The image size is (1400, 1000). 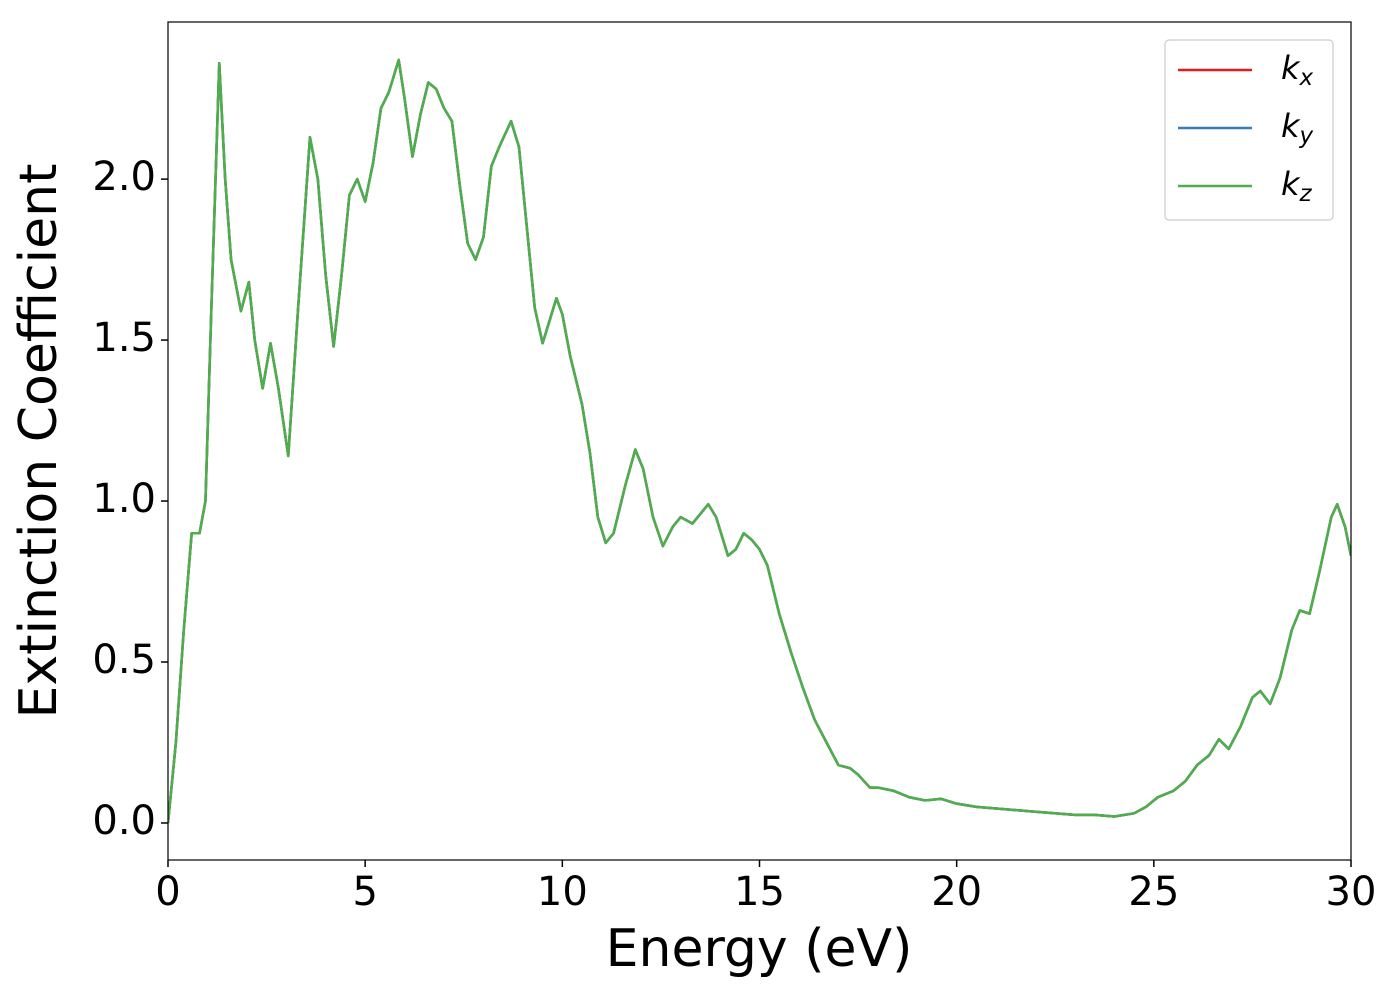 I want to click on x-axis-label: Energy (eV), so click(x=759, y=949).